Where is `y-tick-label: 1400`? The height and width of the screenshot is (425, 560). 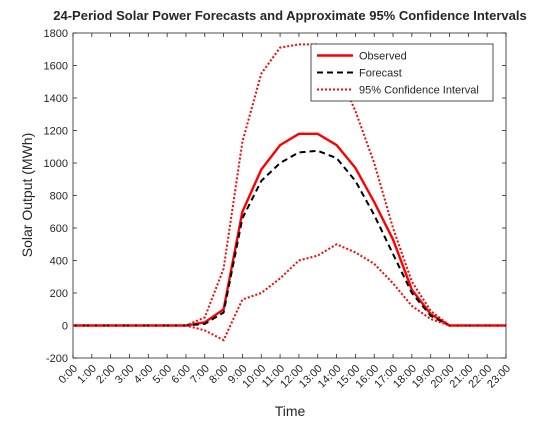
y-tick-label: 1400 is located at coordinates (56, 99).